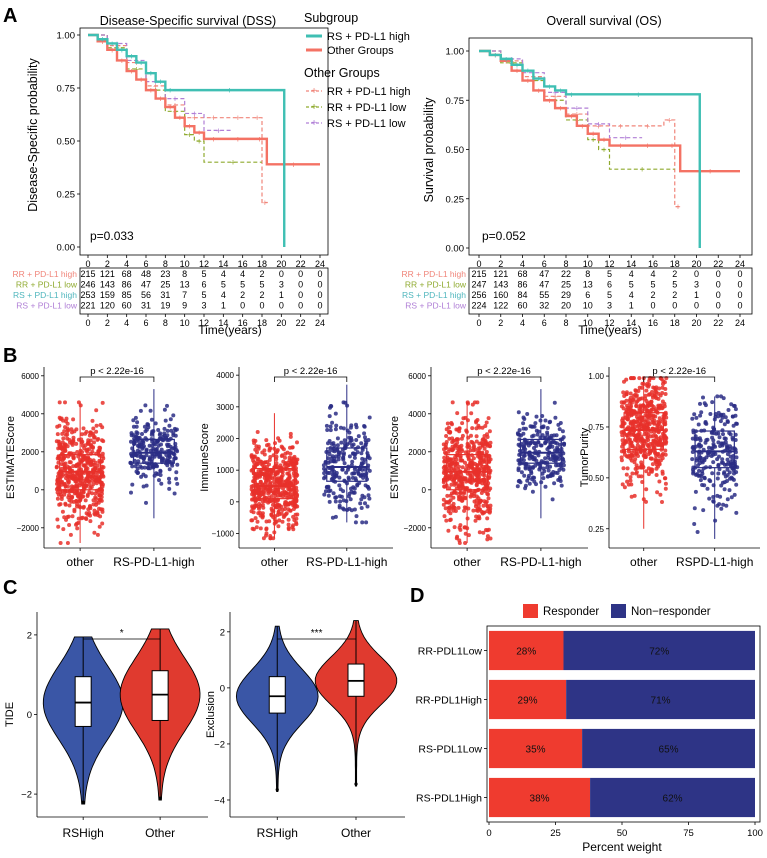 The width and height of the screenshot is (767, 858). Describe the element at coordinates (165, 323) in the screenshot. I see `risk-x-tick-label: 8` at that location.